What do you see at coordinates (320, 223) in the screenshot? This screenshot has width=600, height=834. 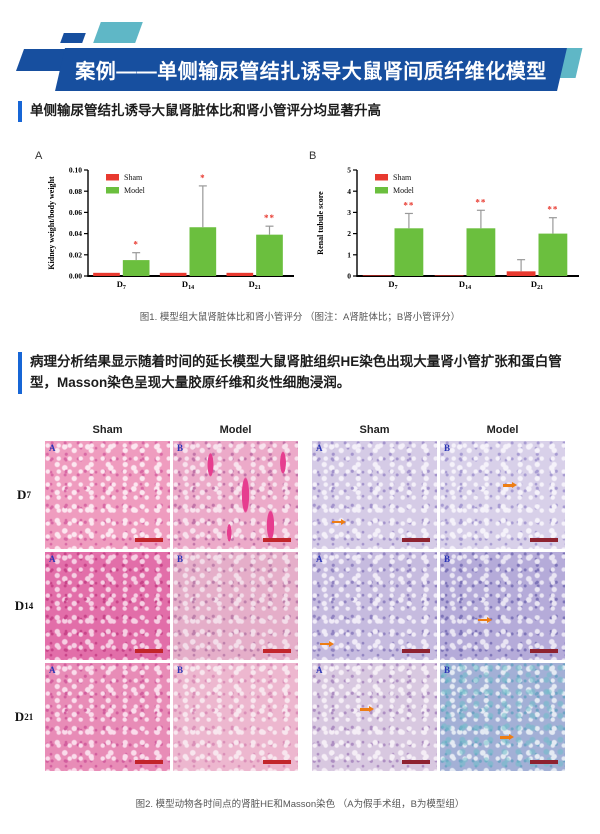 I see `svg-text: Renal tubule score` at bounding box center [320, 223].